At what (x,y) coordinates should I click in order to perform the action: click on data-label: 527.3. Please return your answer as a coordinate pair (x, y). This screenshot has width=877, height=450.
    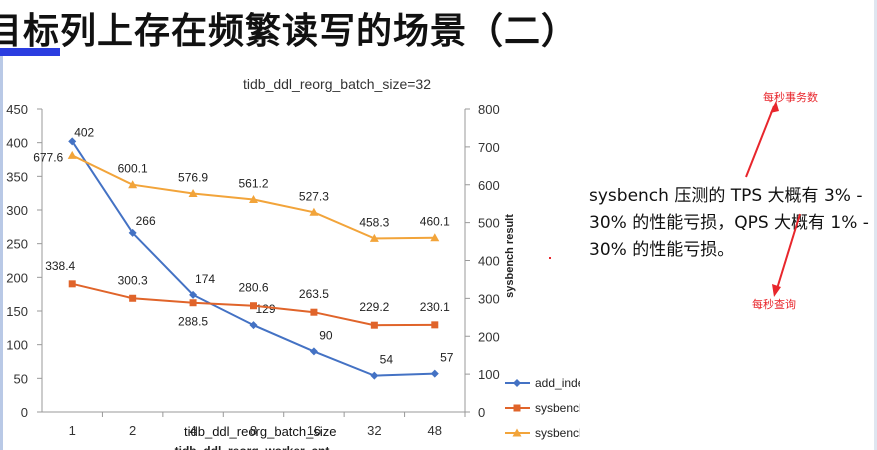
    Looking at the image, I should click on (314, 196).